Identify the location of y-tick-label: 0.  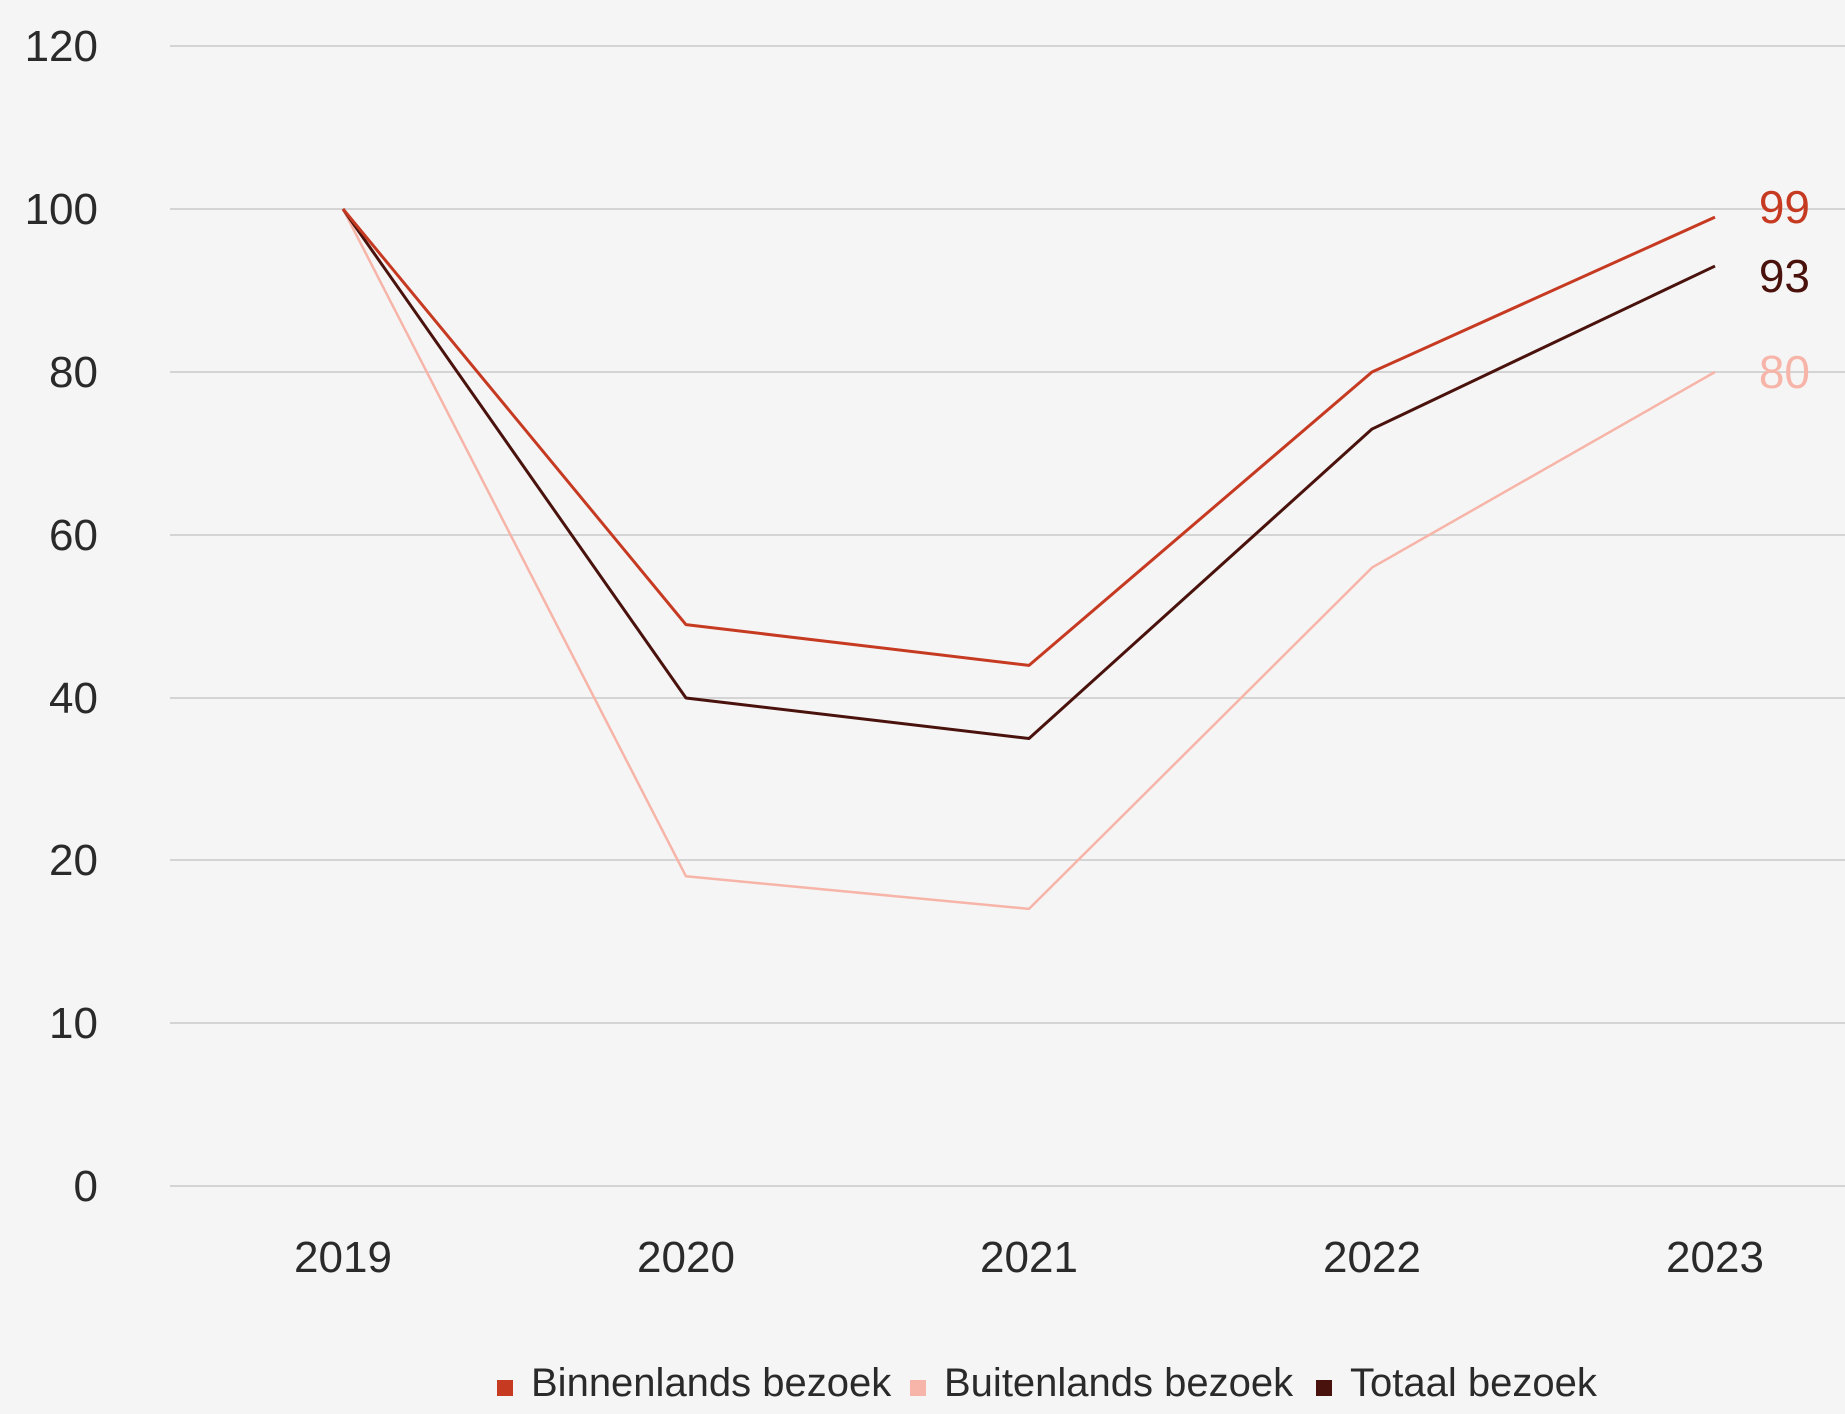
(86, 1186).